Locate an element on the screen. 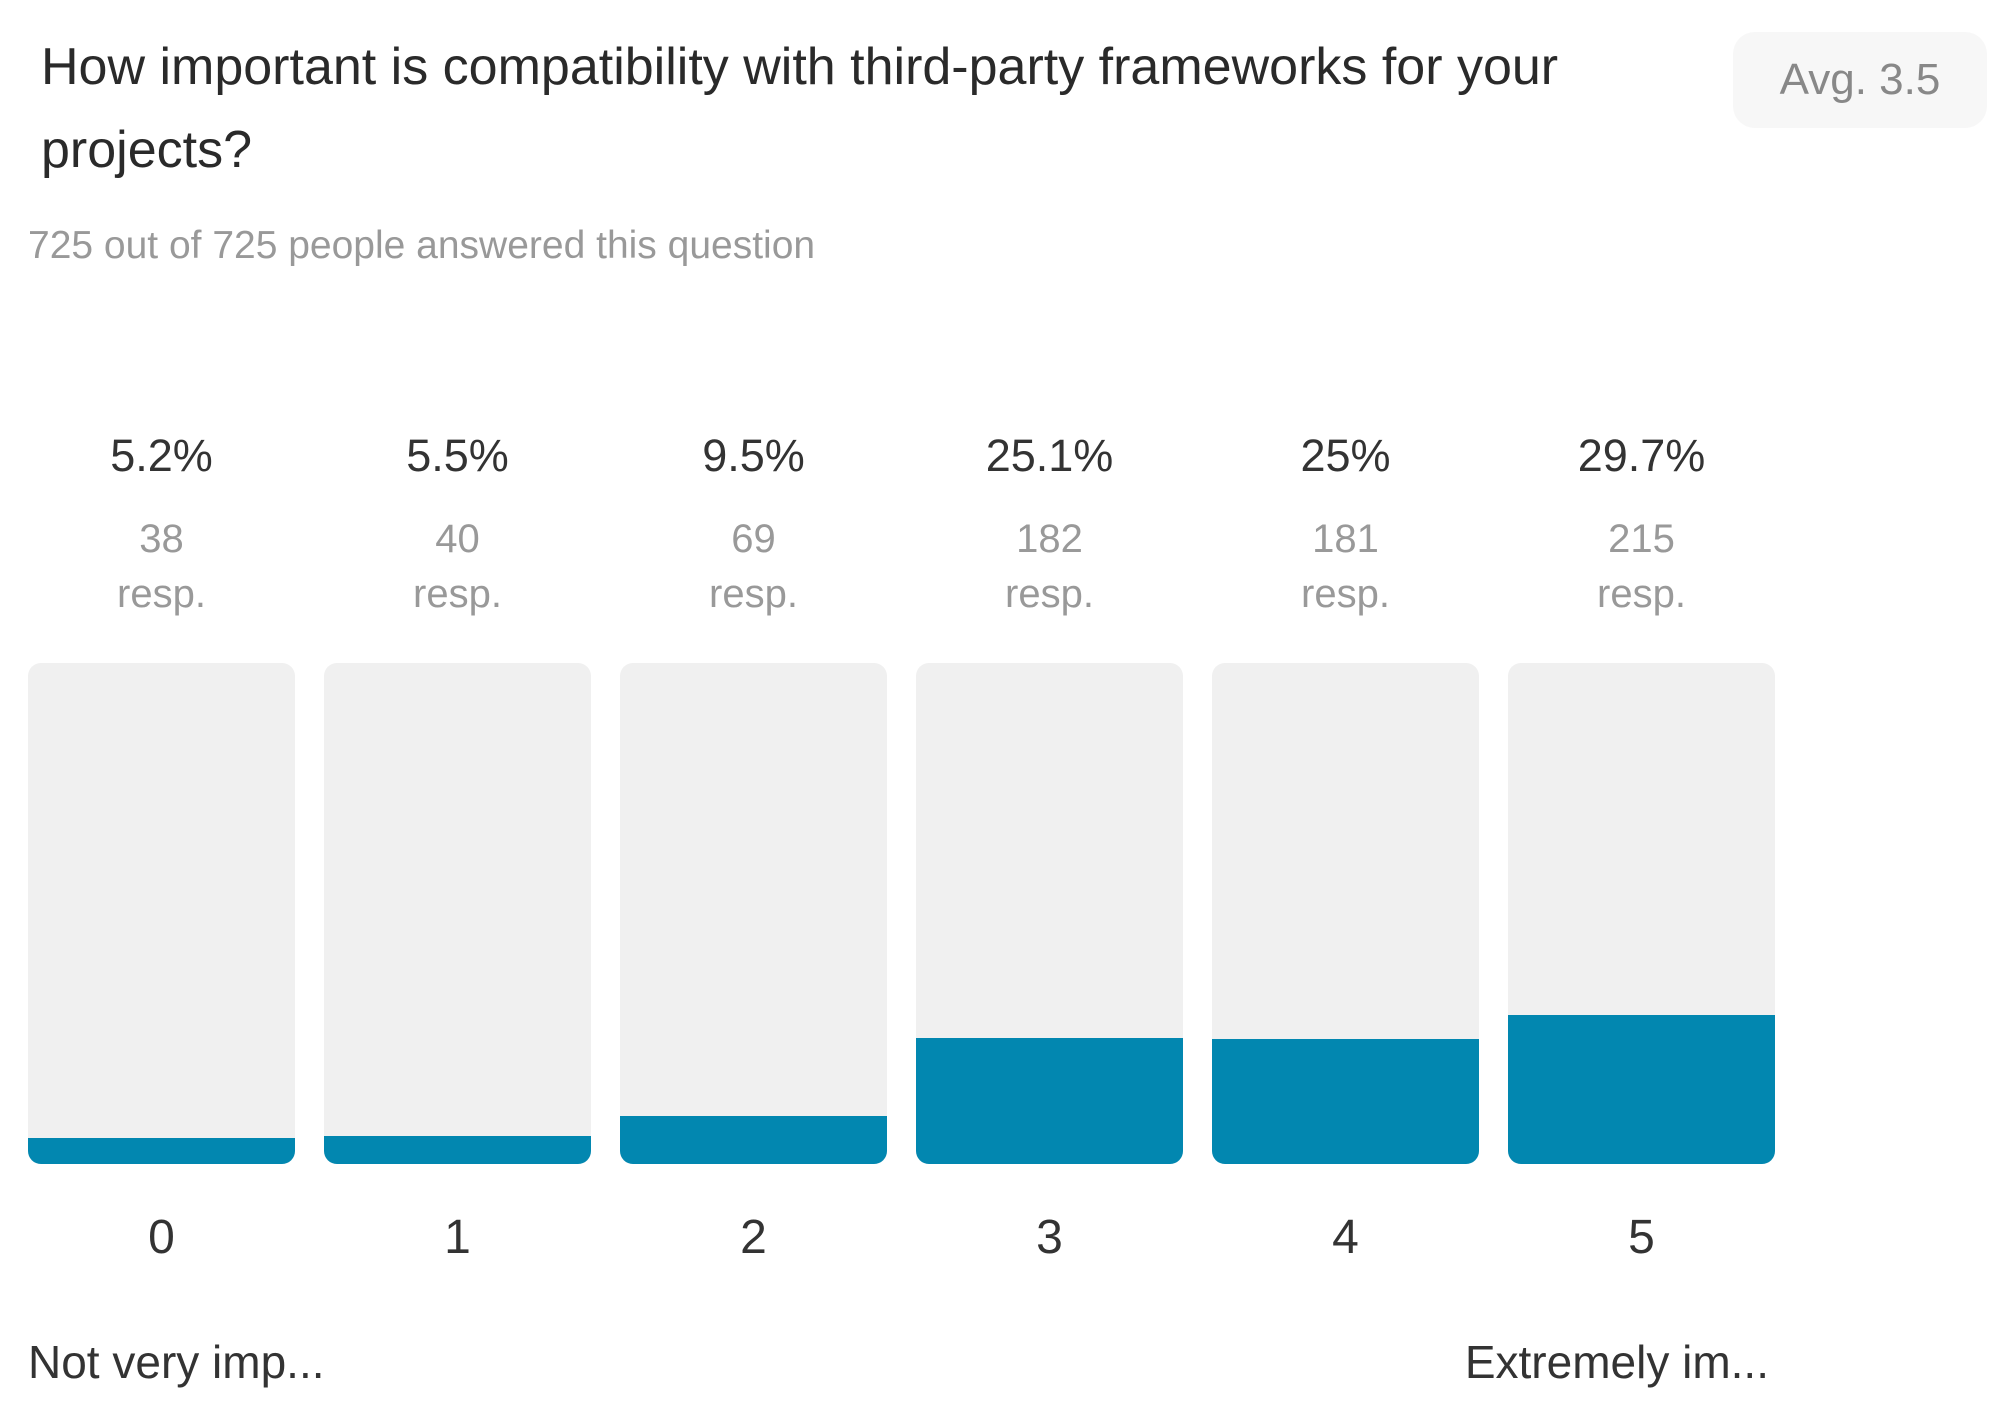 The width and height of the screenshot is (2000, 1420). count-value: 182 is located at coordinates (1049, 539).